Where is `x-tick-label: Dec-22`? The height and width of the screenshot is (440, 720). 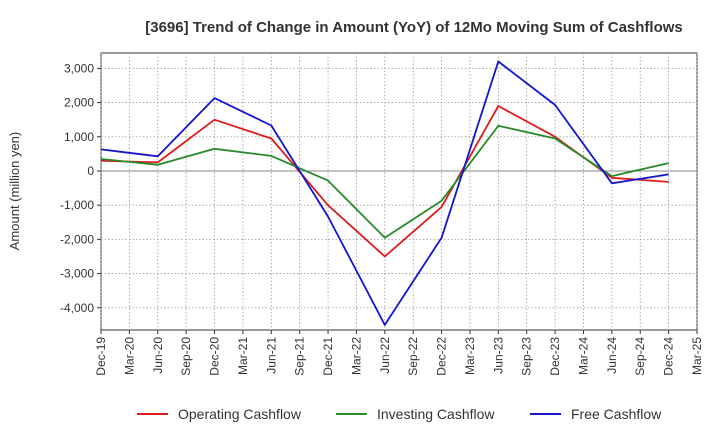
x-tick-label: Dec-22 is located at coordinates (442, 356).